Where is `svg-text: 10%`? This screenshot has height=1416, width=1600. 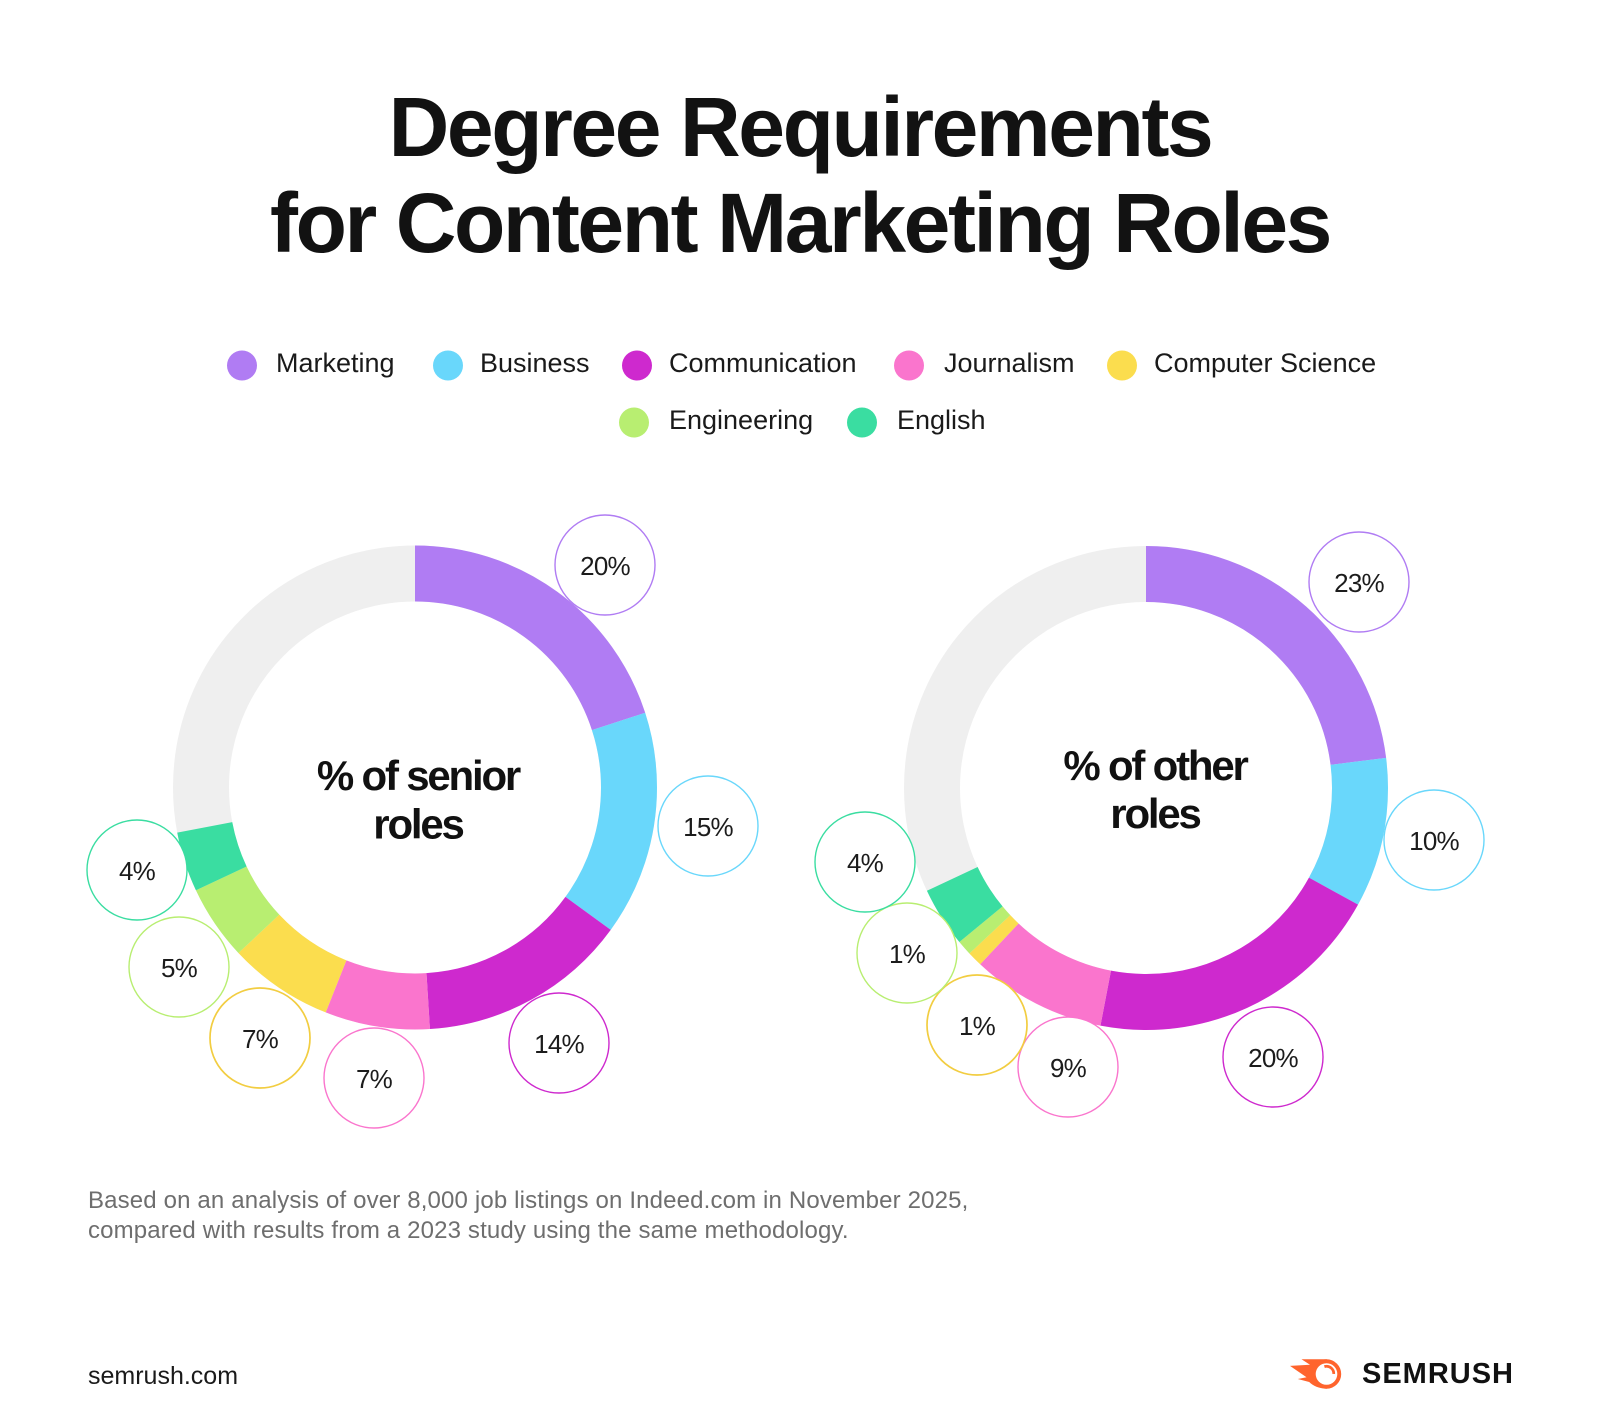 svg-text: 10% is located at coordinates (1434, 841).